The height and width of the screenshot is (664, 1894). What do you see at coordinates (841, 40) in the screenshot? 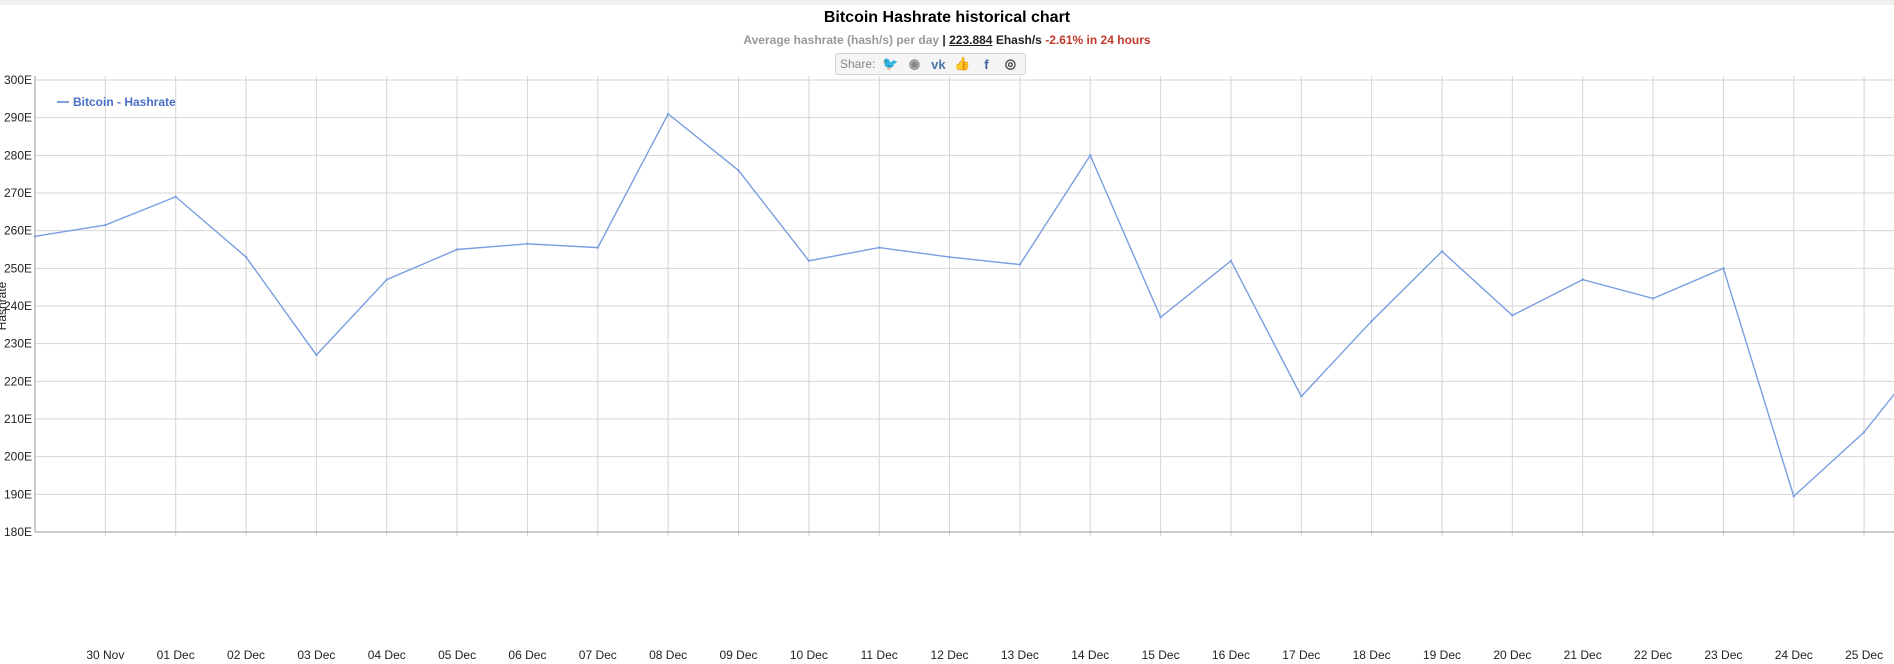
I see `subtitle-label: Average hashrate (hash/s) per day` at bounding box center [841, 40].